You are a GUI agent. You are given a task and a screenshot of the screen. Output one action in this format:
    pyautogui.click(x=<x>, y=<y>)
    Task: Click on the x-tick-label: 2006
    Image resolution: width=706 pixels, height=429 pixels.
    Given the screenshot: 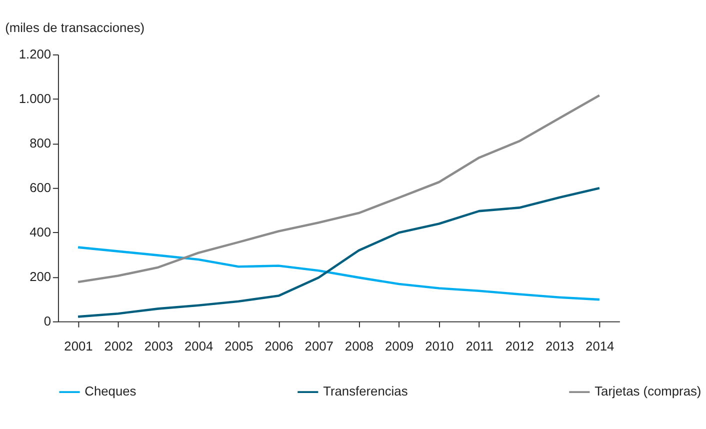 What is the action you would take?
    pyautogui.click(x=279, y=346)
    